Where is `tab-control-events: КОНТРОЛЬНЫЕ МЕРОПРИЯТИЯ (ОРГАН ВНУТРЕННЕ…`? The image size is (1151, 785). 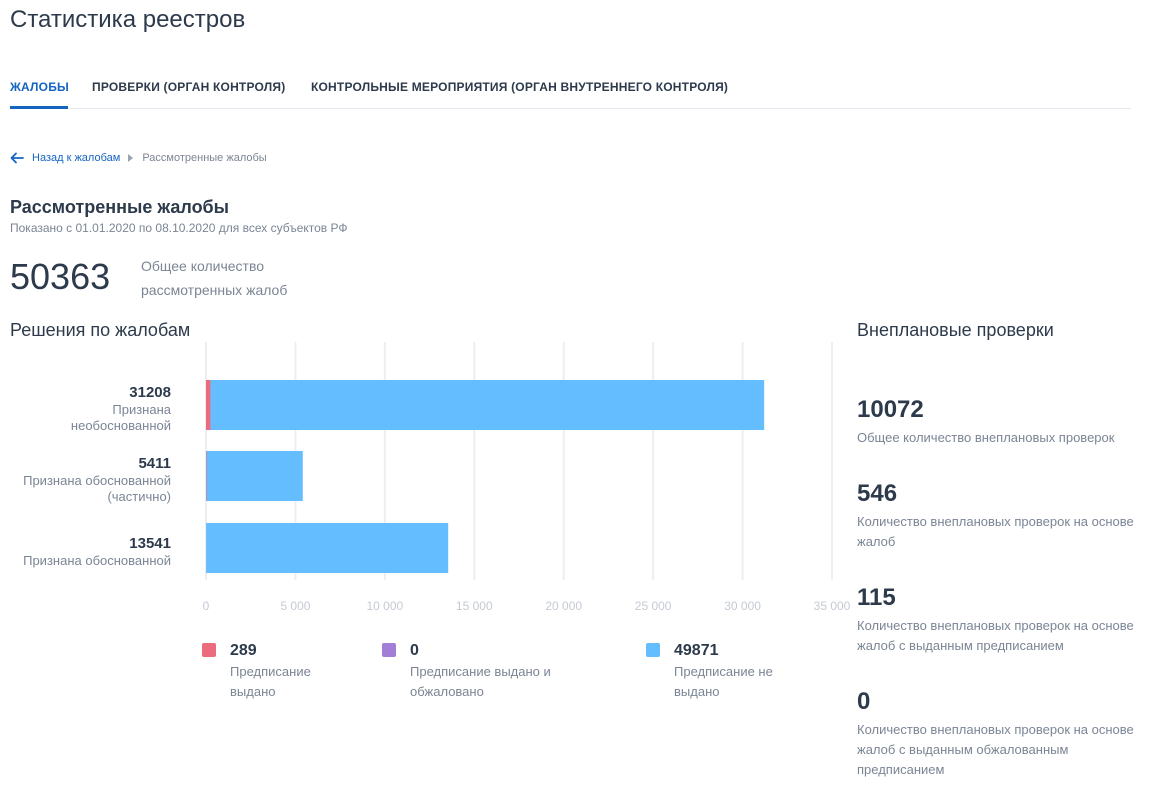
tab-control-events: КОНТРОЛЬНЫЕ МЕРОПРИЯТИЯ (ОРГАН ВНУТРЕННЕ… is located at coordinates (520, 87).